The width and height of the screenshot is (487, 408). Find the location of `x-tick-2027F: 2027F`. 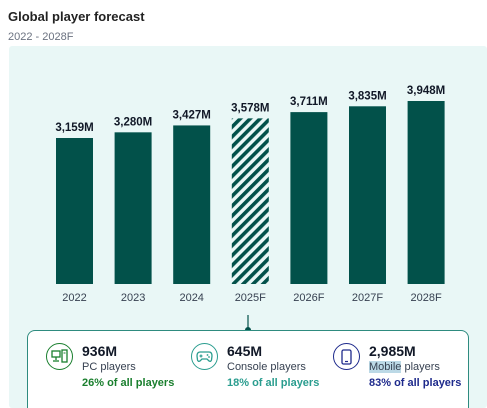

x-tick-2027F: 2027F is located at coordinates (367, 298).